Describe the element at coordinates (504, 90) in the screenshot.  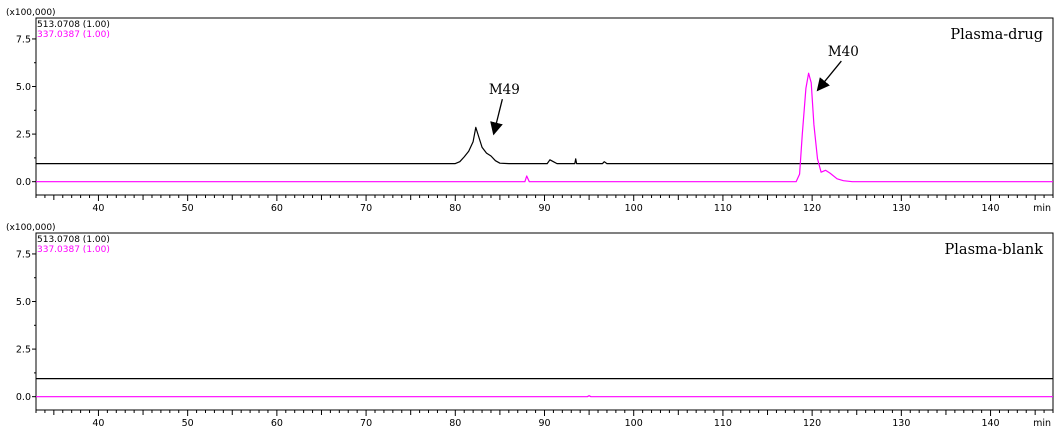
I see `peak-annotation-label: M49` at that location.